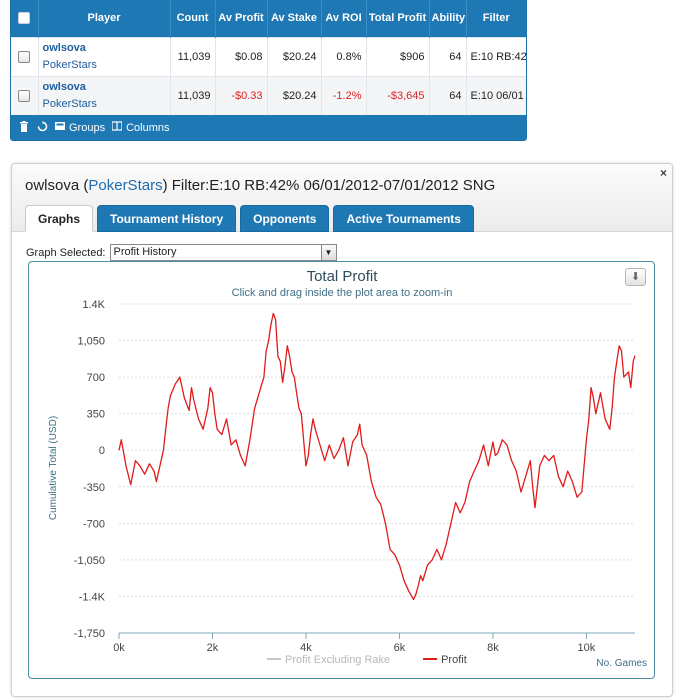 The height and width of the screenshot is (700, 677). I want to click on graph-select-value: Profit History, so click(145, 252).